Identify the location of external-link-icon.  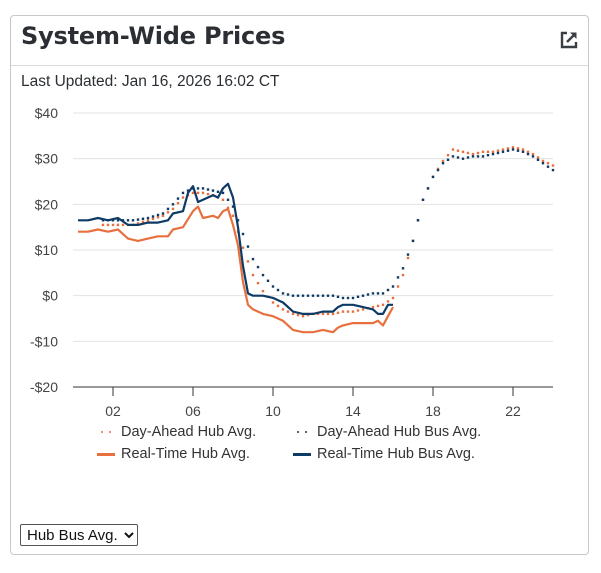
(569, 40).